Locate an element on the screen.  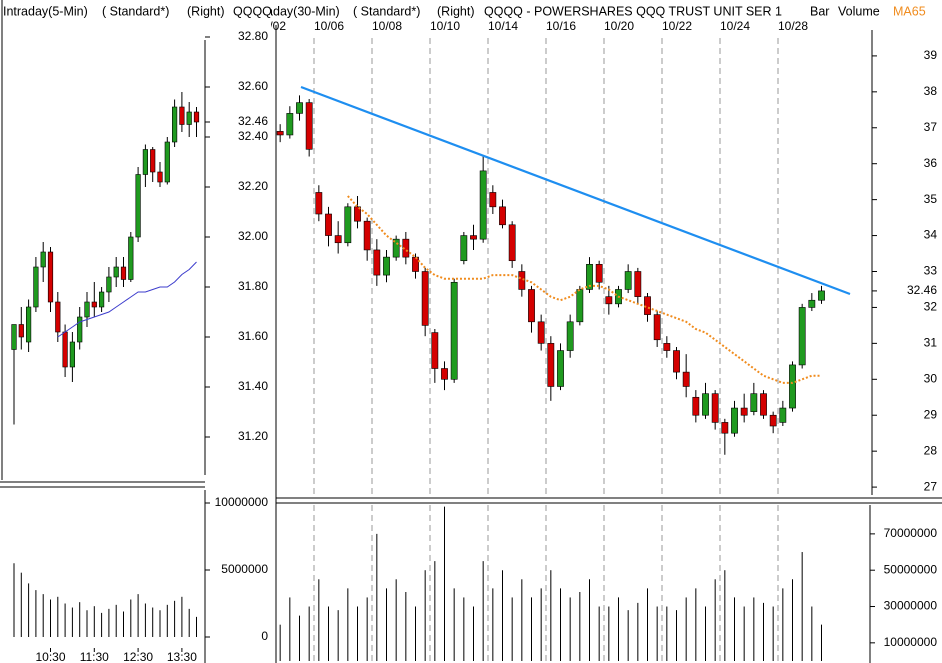
y-tick-label: 32.80 is located at coordinates (253, 36).